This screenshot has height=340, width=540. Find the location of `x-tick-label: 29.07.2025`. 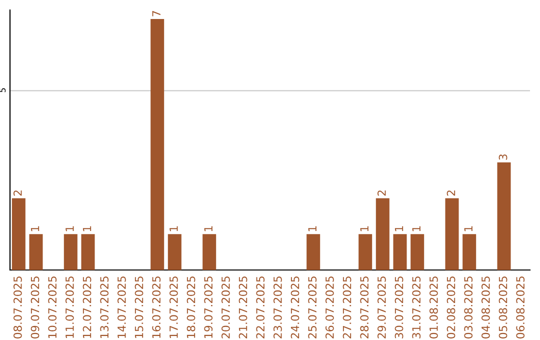

x-tick-label: 29.07.2025 is located at coordinates (381, 307).